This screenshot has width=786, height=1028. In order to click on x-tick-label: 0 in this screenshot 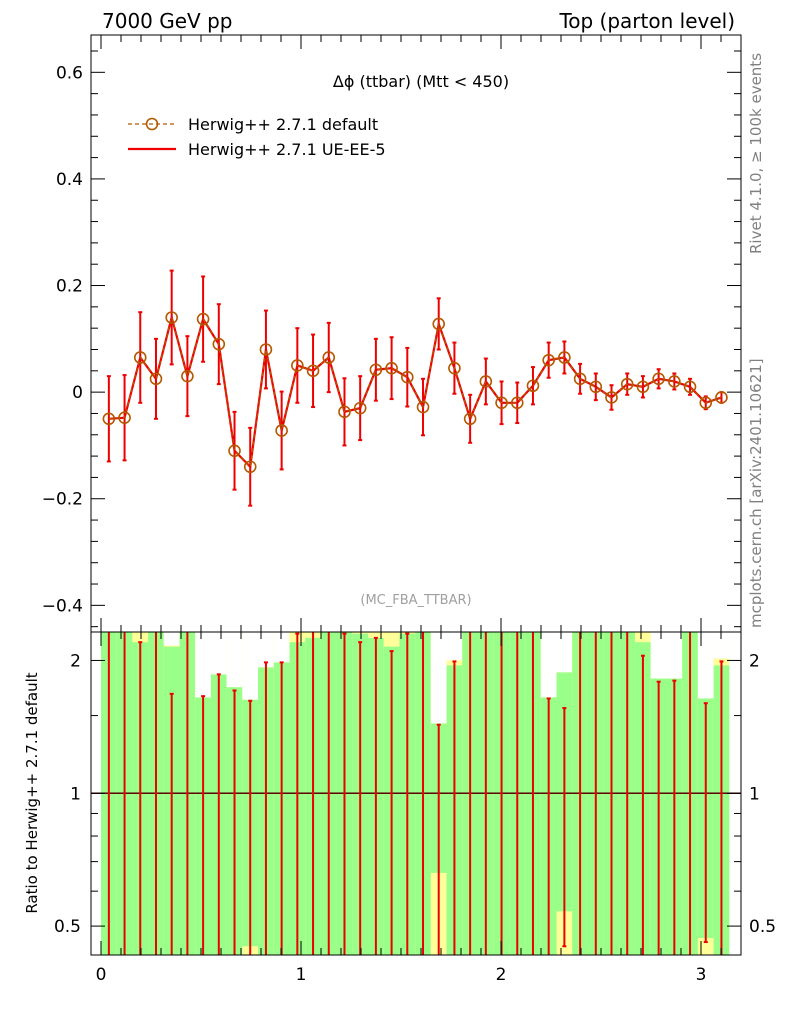, I will do `click(101, 975)`.